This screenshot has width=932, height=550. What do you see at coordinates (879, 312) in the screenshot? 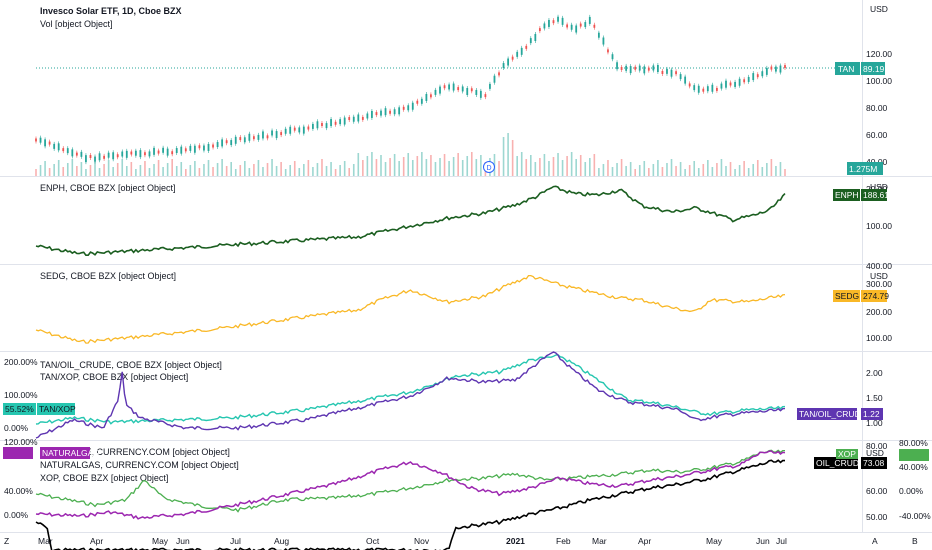
I see `p3-tick-200: 200.00` at bounding box center [879, 312].